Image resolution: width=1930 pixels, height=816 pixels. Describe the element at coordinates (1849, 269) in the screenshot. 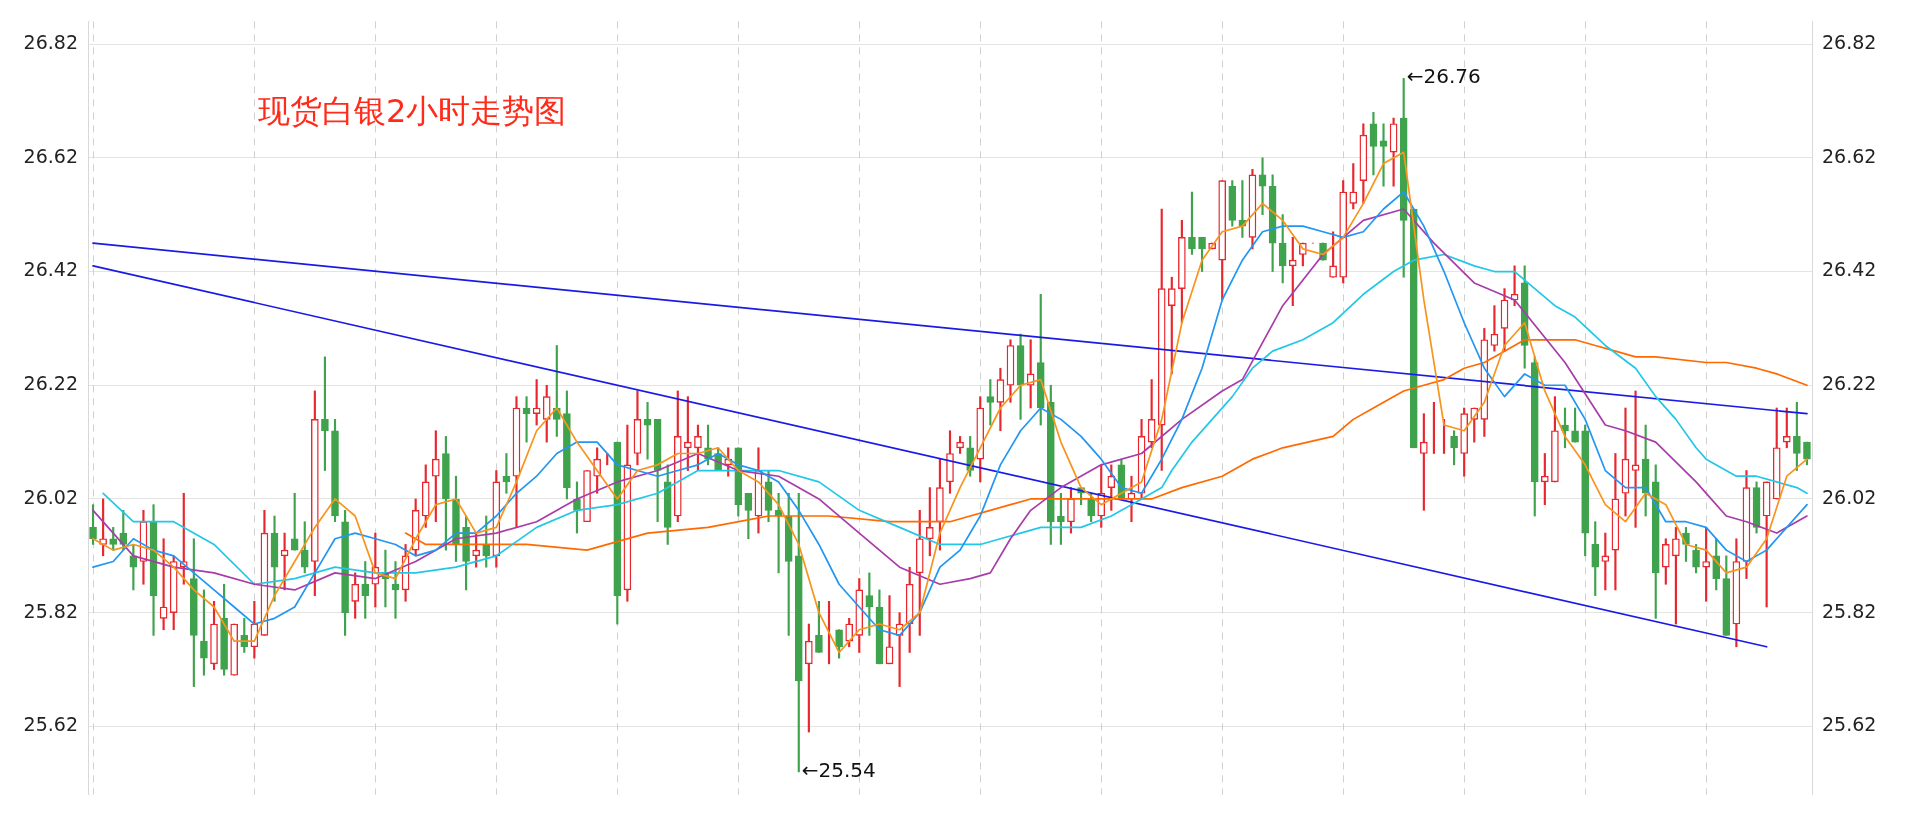

I see `y2-tick-label: 26.42` at that location.